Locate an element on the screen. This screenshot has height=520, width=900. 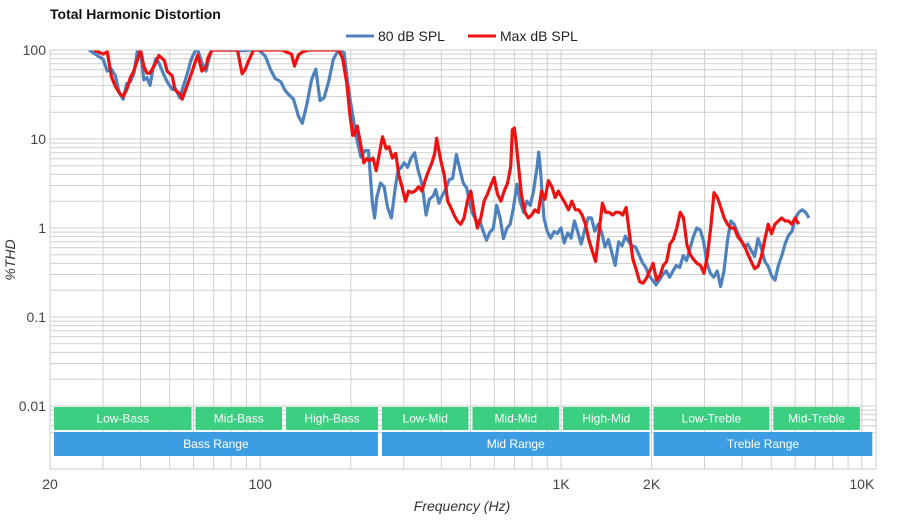
sub-range-band-label: Mid-Treble is located at coordinates (816, 419).